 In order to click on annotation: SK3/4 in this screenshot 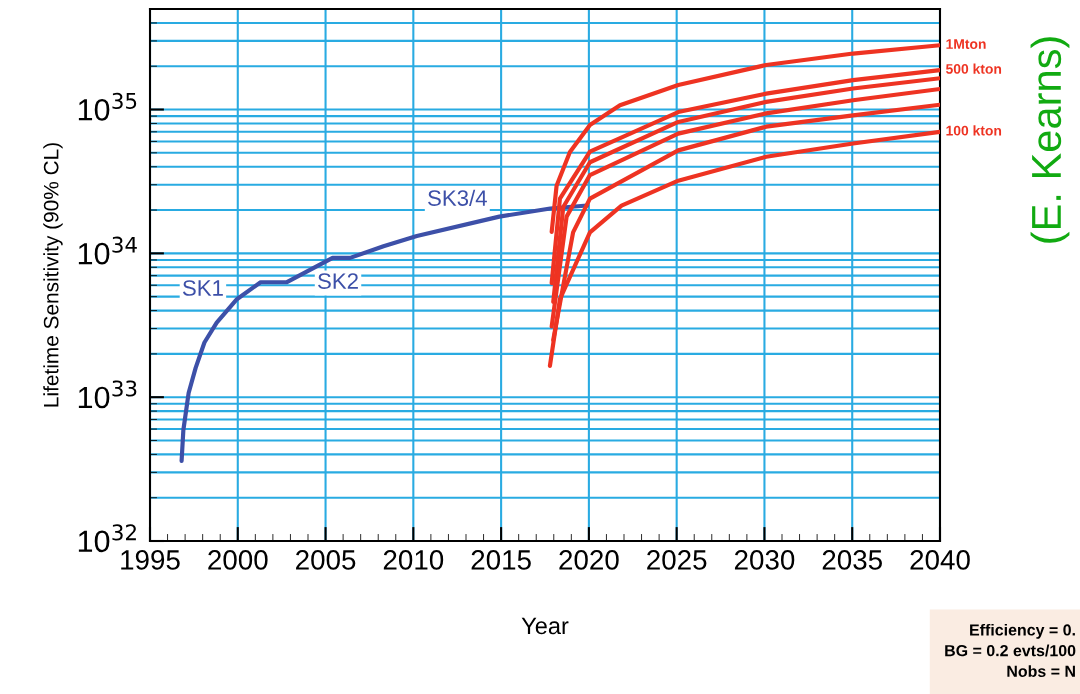, I will do `click(457, 197)`.